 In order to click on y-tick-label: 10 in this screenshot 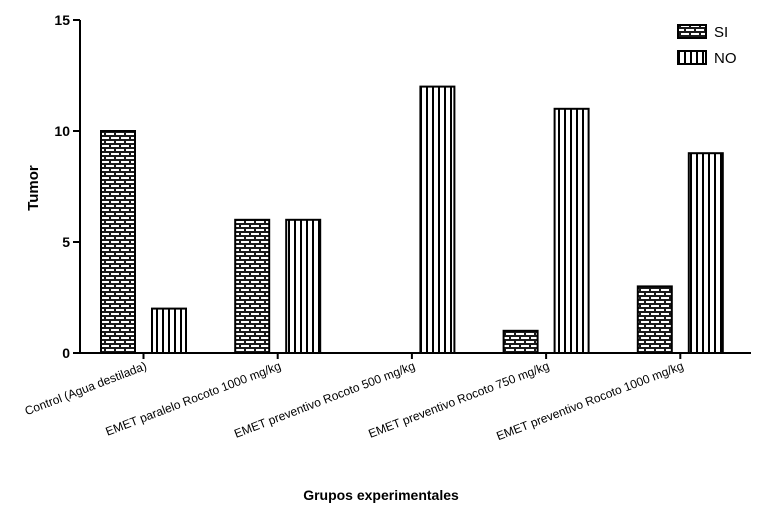, I will do `click(62, 131)`.